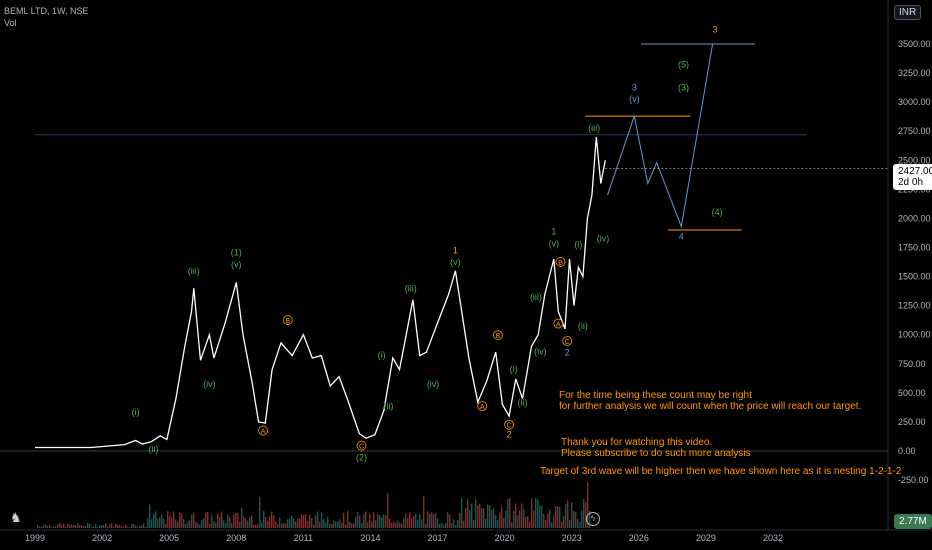 The height and width of the screenshot is (550, 932). What do you see at coordinates (717, 212) in the screenshot?
I see `wave-label: (4)` at bounding box center [717, 212].